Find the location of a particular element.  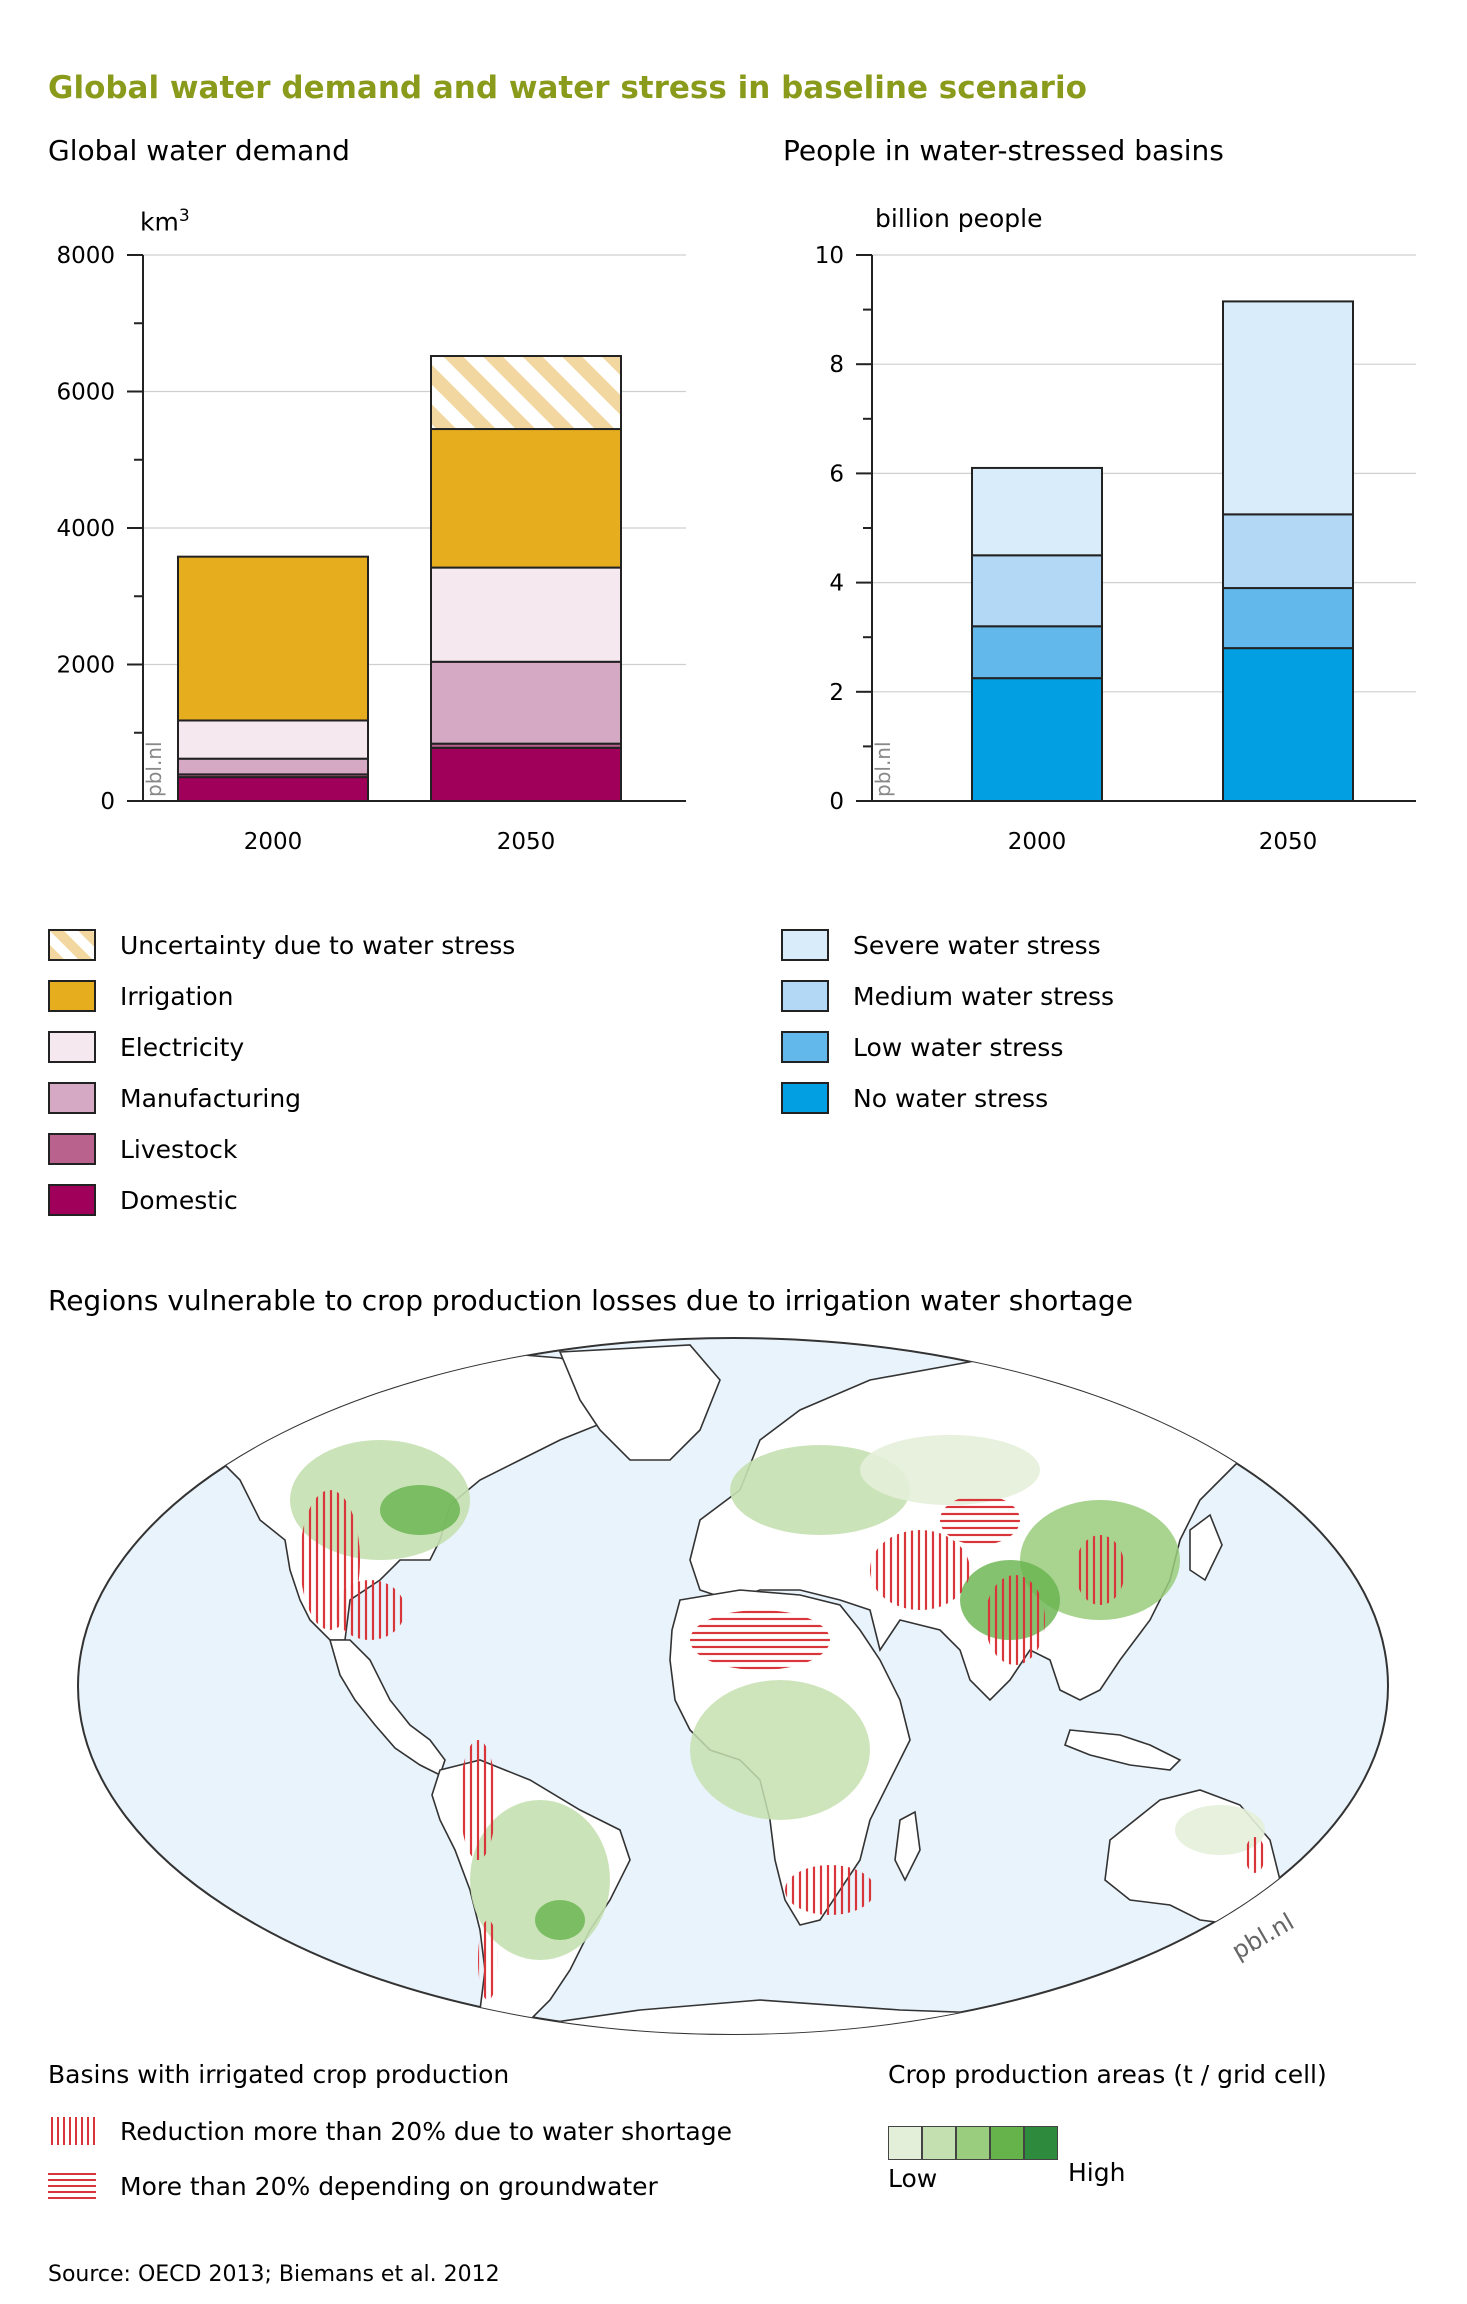

chart2-title: People in water-stressed basins is located at coordinates (1003, 150).